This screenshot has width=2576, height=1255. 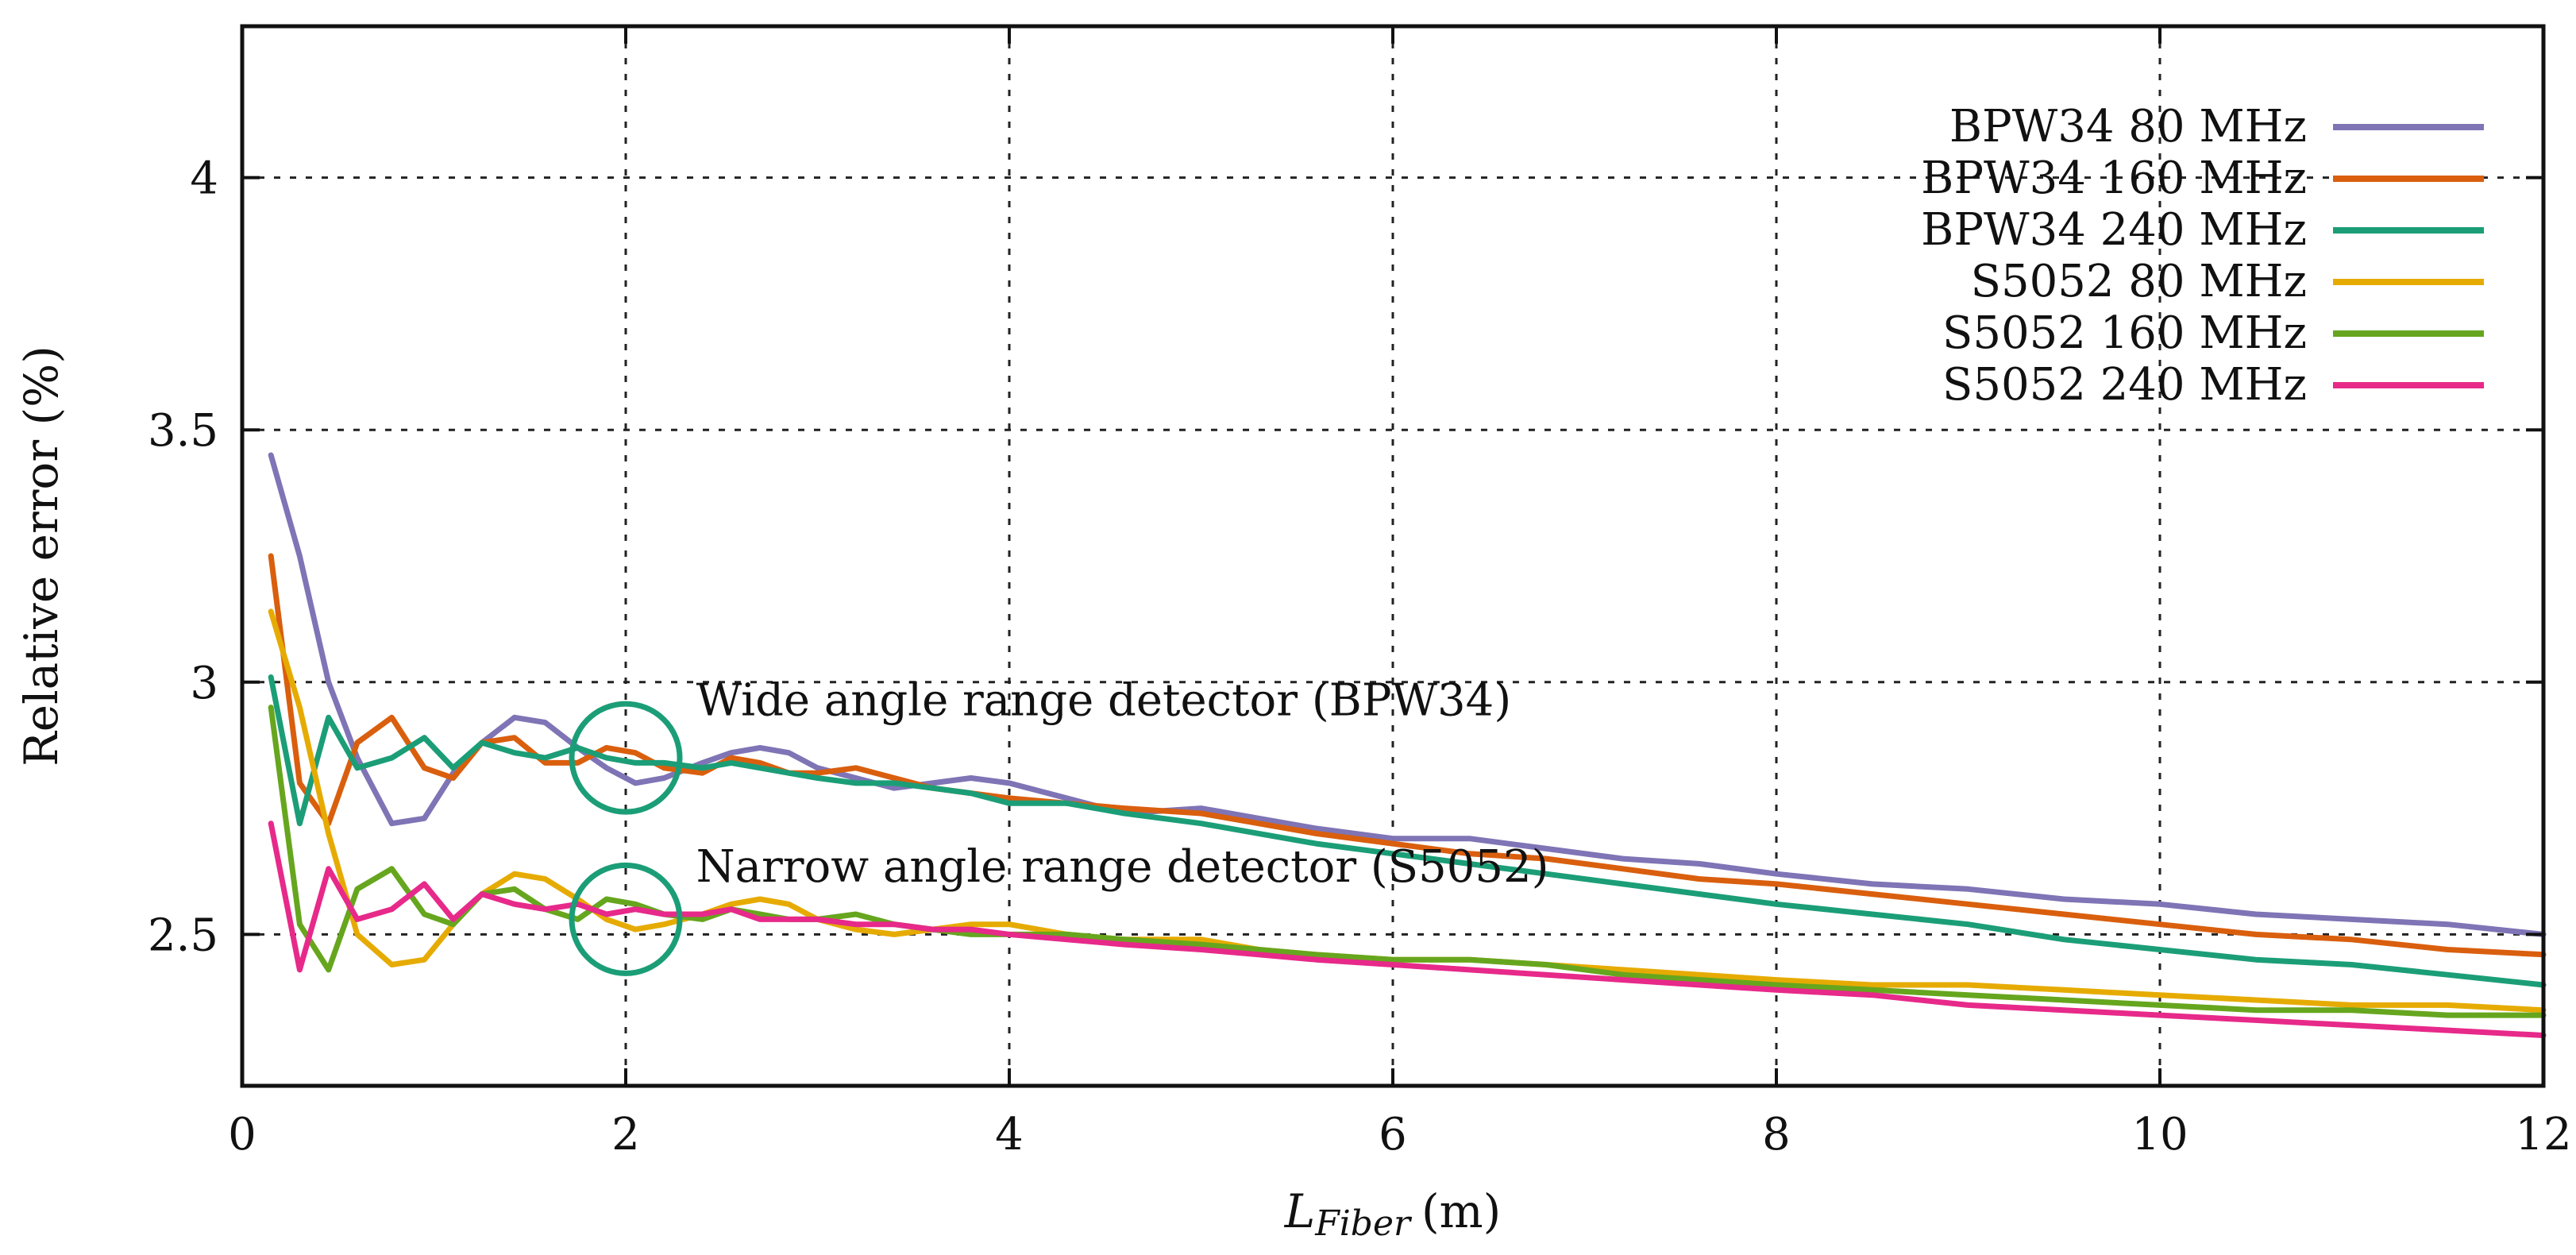 I want to click on y-tick-label: 2.5, so click(x=183, y=935).